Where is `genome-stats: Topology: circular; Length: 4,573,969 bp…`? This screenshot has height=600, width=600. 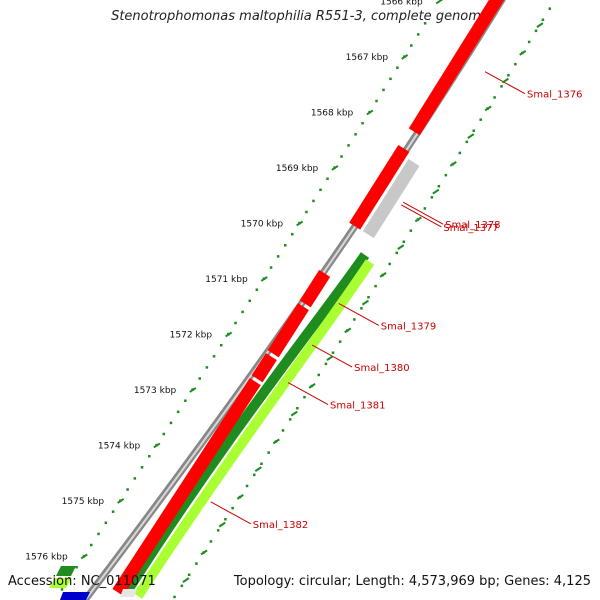 genome-stats: Topology: circular; Length: 4,573,969 bp… is located at coordinates (412, 581).